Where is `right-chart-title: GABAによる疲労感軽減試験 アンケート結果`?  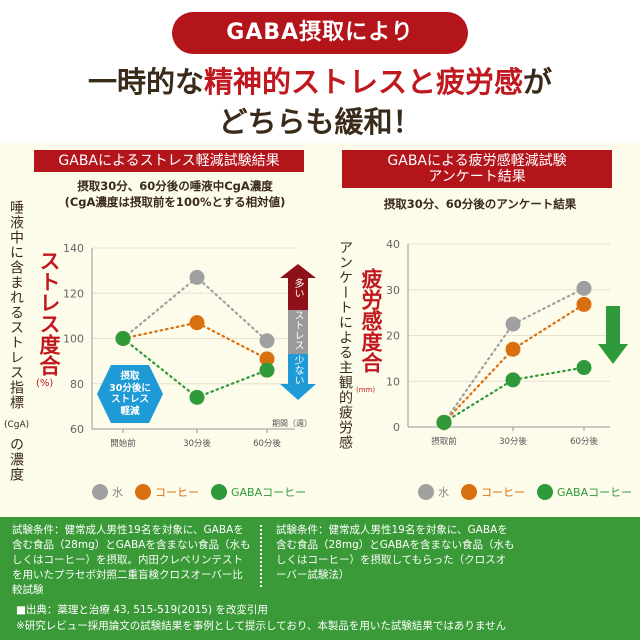 right-chart-title: GABAによる疲労感軽減試験 アンケート結果 is located at coordinates (477, 169).